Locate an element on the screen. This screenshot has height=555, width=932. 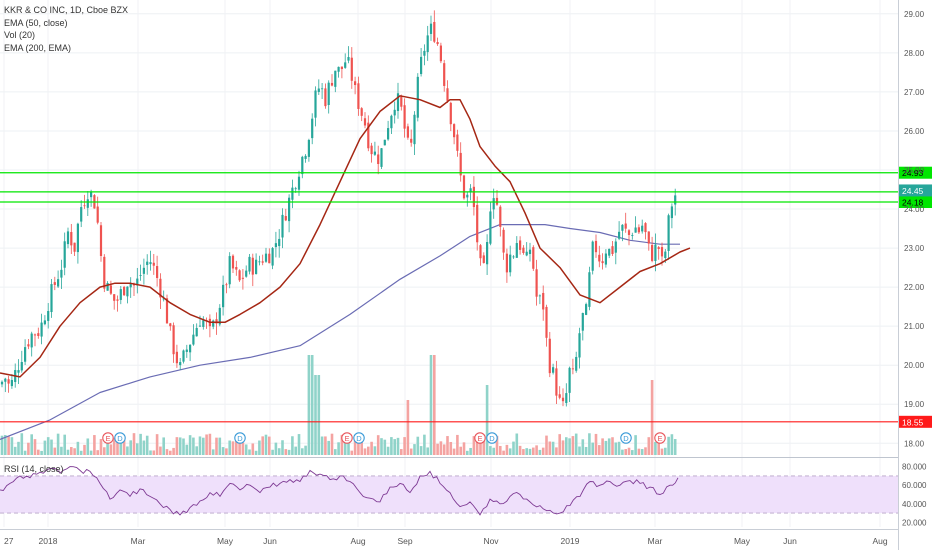
time-tick-label: Mar is located at coordinates (138, 541).